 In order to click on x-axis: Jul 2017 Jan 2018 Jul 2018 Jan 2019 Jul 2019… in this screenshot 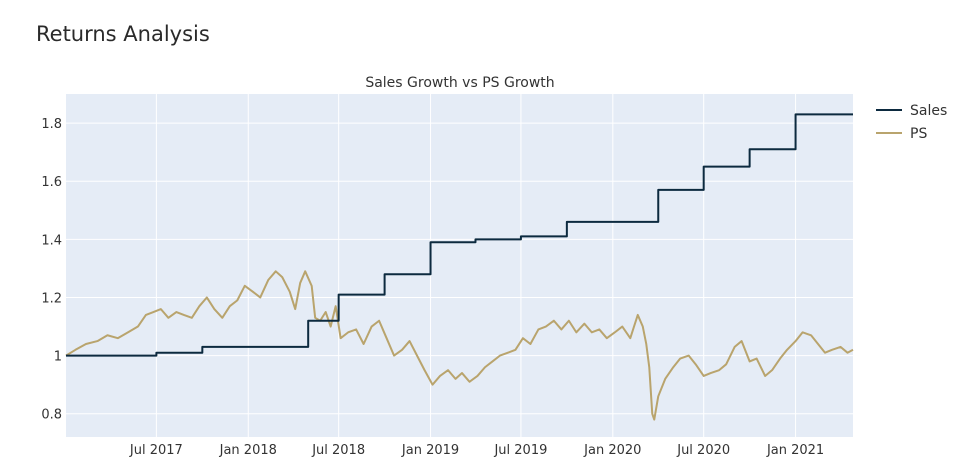, I will do `click(476, 450)`.